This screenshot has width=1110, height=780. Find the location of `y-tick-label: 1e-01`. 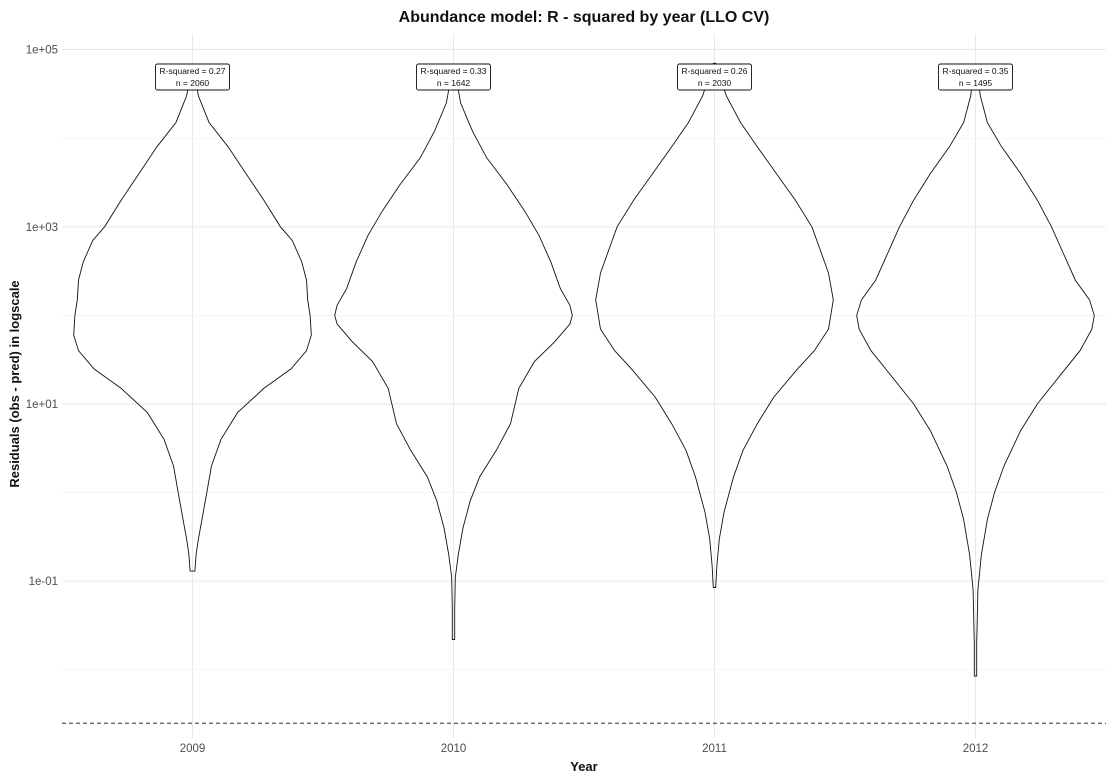

y-tick-label: 1e-01 is located at coordinates (43, 582).